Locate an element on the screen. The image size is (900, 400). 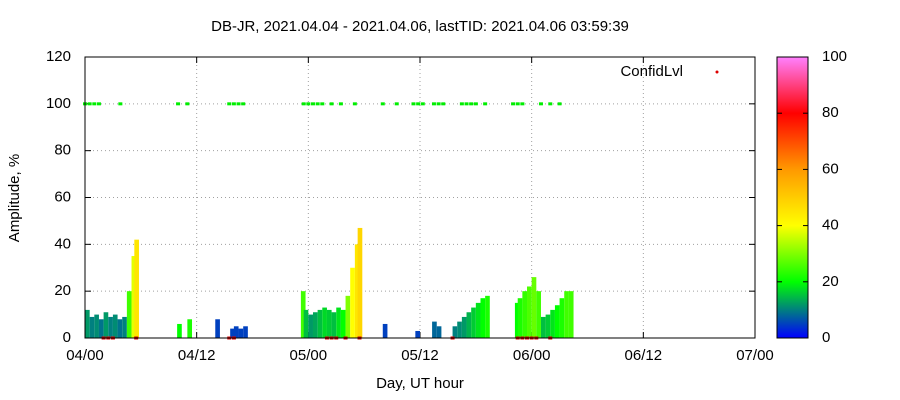
x-tick-label: 06/12 is located at coordinates (644, 355).